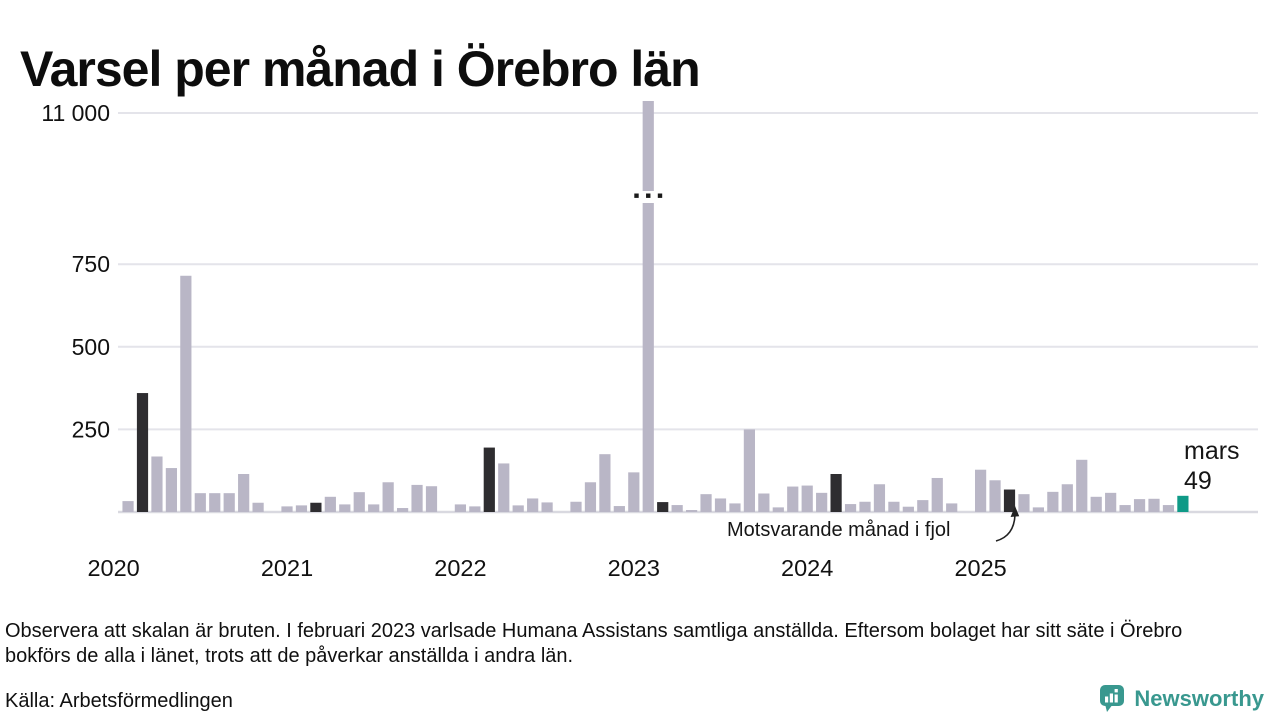  I want to click on newsworthy-logo: Newsworthy, so click(1181, 698).